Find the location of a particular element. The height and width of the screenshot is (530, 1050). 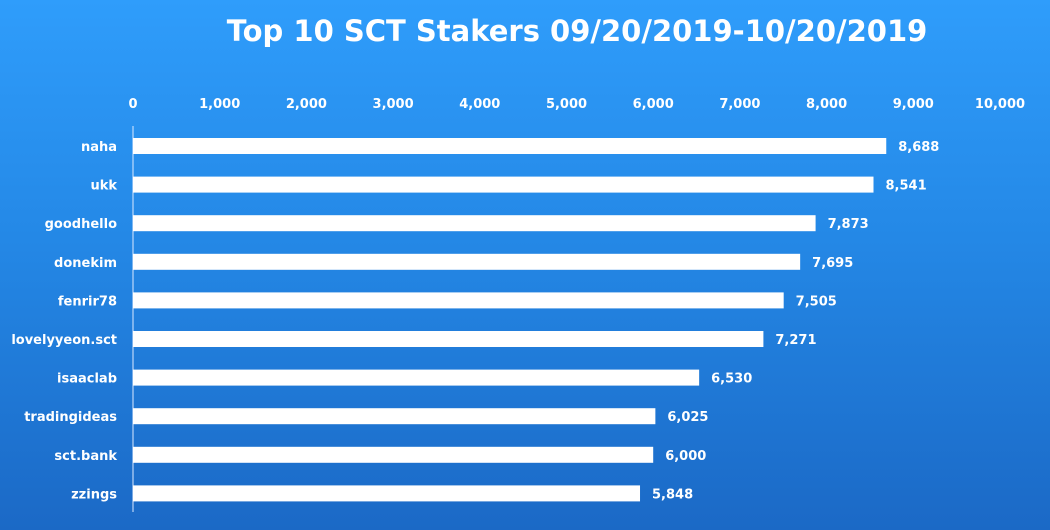

category-label: naha is located at coordinates (99, 147).